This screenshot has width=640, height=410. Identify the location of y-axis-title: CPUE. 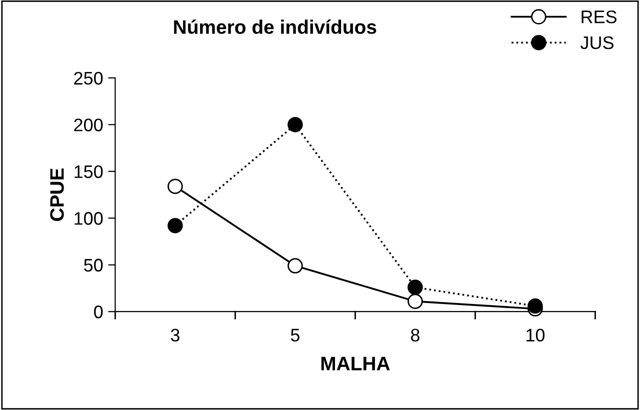
(57, 194).